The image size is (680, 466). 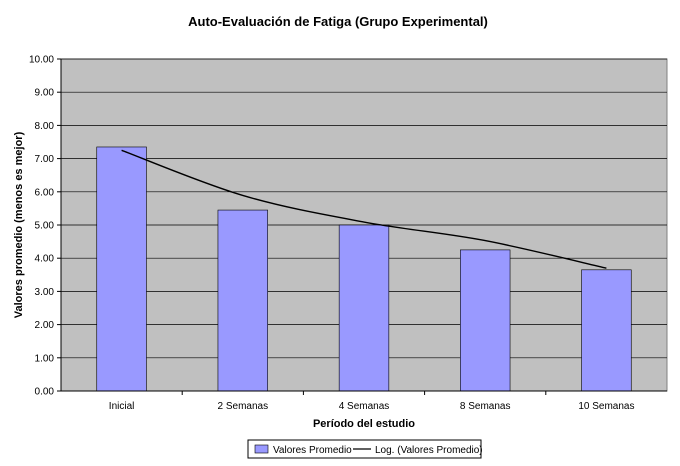 What do you see at coordinates (45, 292) in the screenshot?
I see `y-tick-label: 3.00` at bounding box center [45, 292].